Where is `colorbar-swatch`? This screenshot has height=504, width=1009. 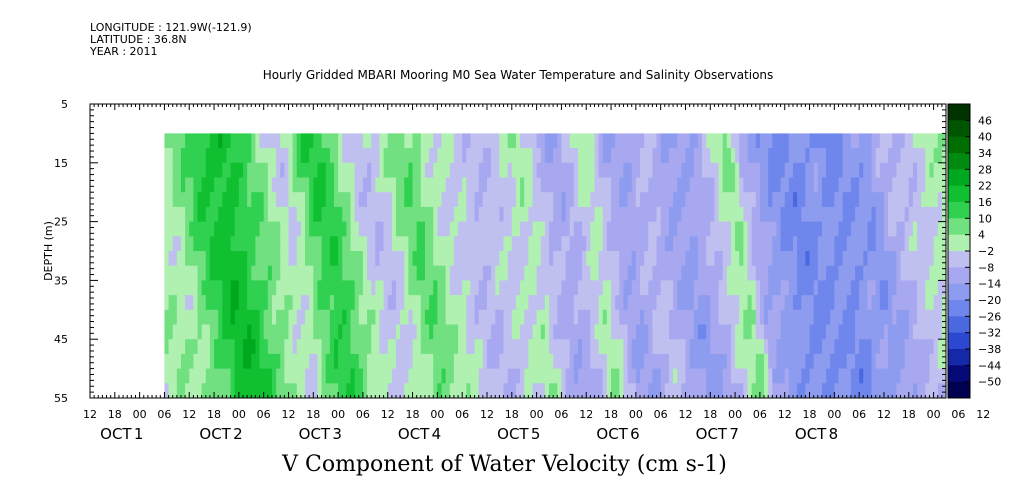 colorbar-swatch is located at coordinates (959, 194).